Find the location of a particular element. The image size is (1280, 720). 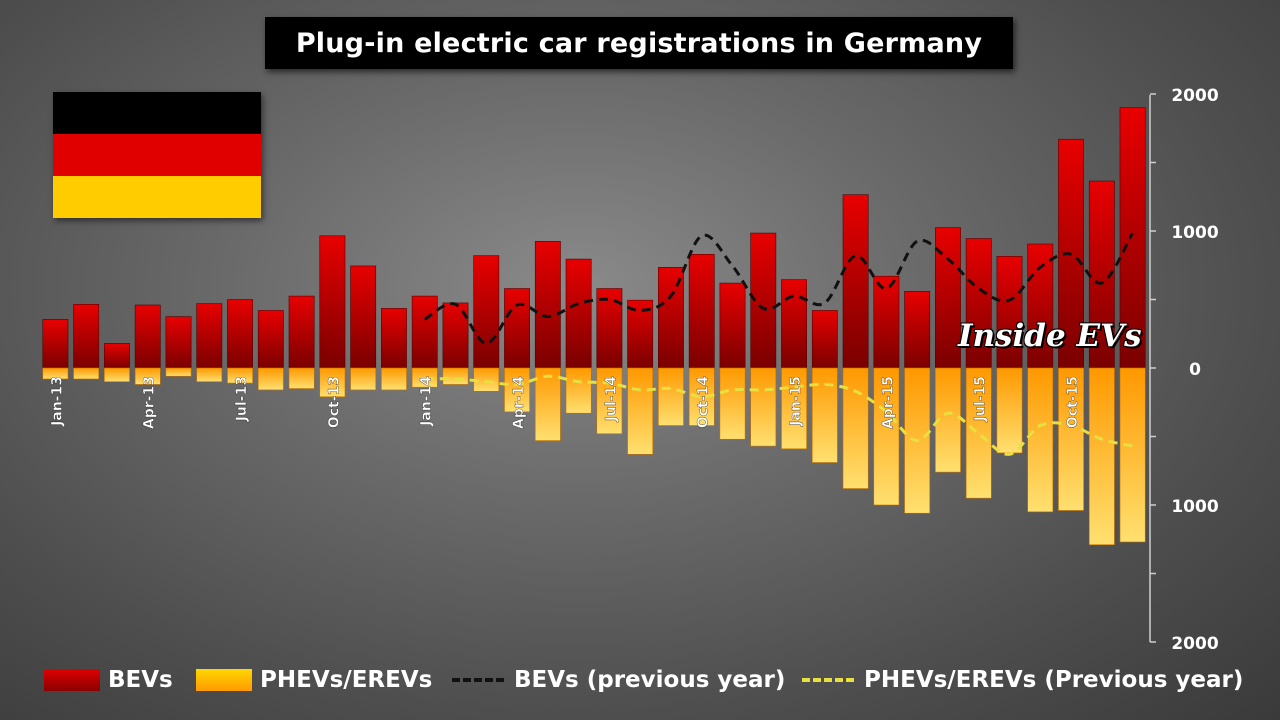

x-tick-label: Jan-14 is located at coordinates (427, 401).